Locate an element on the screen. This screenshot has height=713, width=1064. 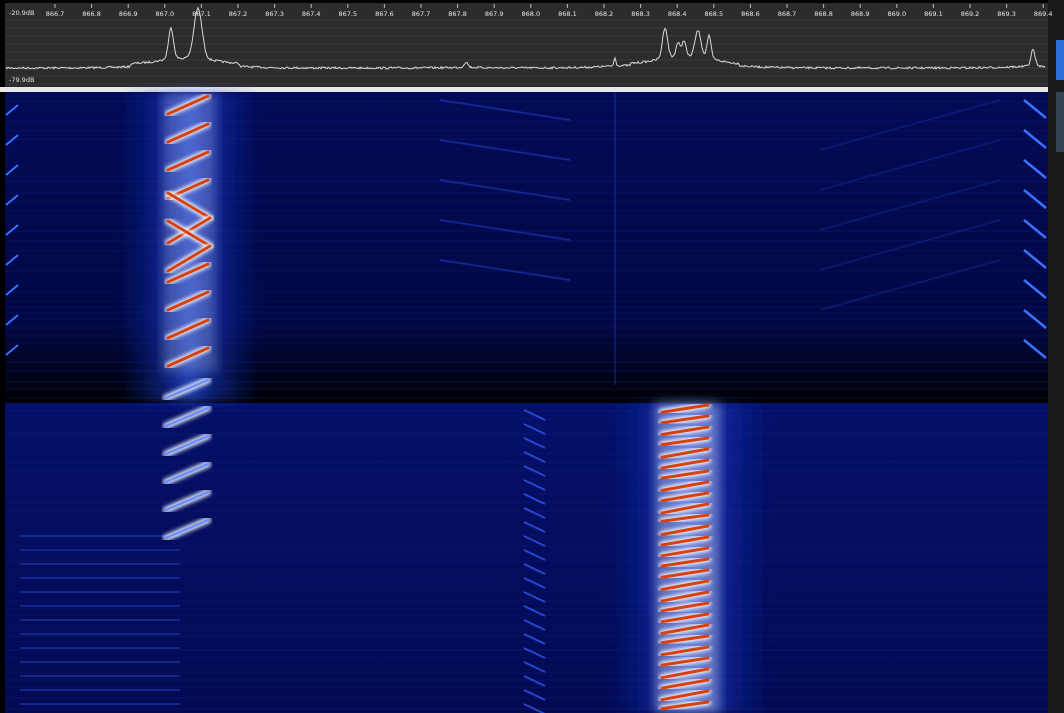
freq-label: 868.8 is located at coordinates (823, 14).